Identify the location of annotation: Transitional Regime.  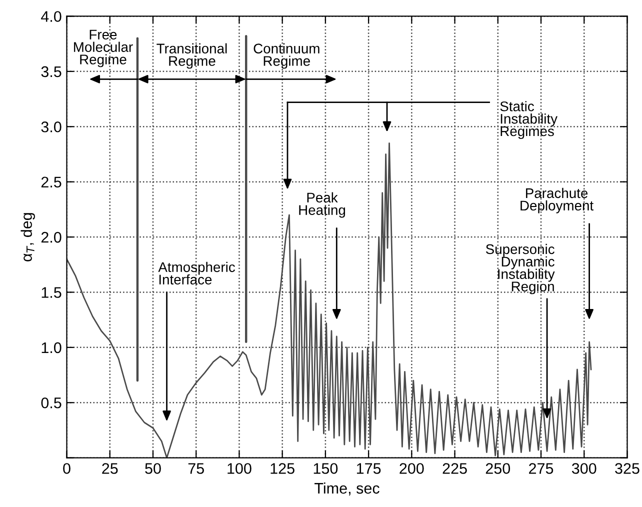
(191, 56).